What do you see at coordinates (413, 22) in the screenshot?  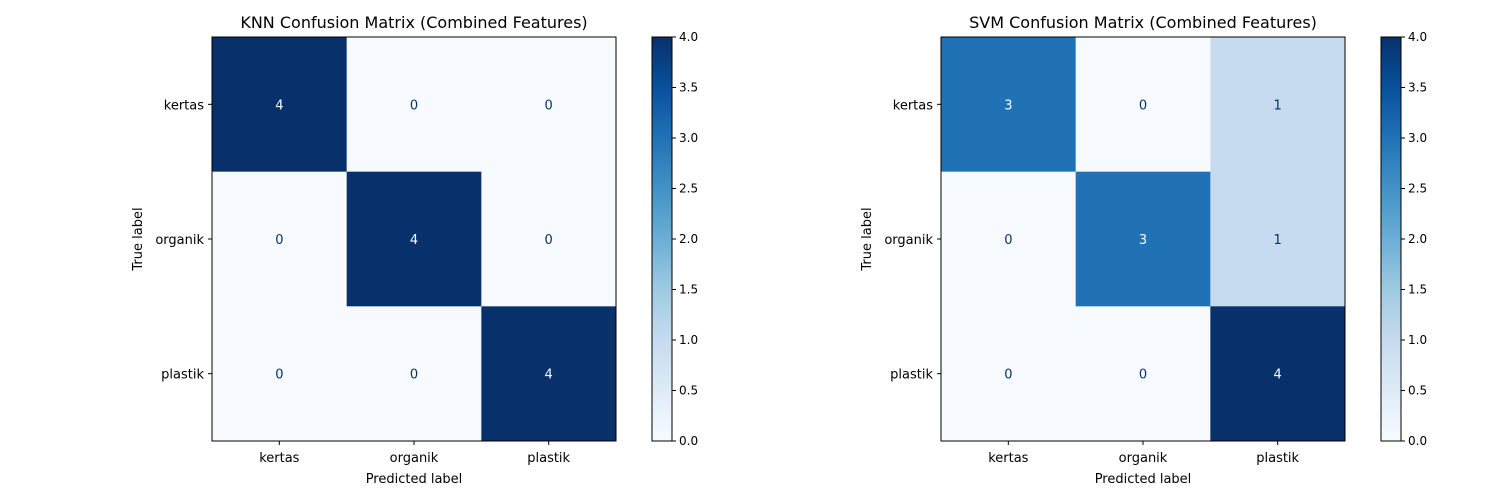 I see `chart-title: KNN Confusion Matrix (Combined Features)` at bounding box center [413, 22].